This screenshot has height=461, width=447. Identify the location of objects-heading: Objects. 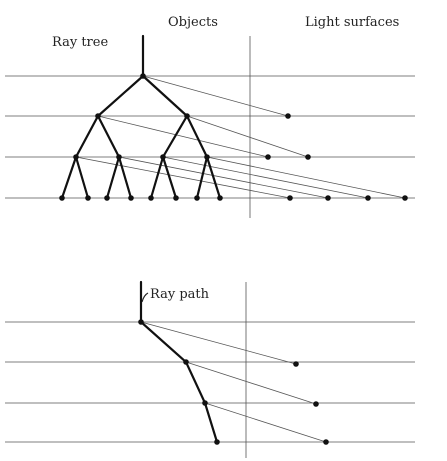
(193, 22).